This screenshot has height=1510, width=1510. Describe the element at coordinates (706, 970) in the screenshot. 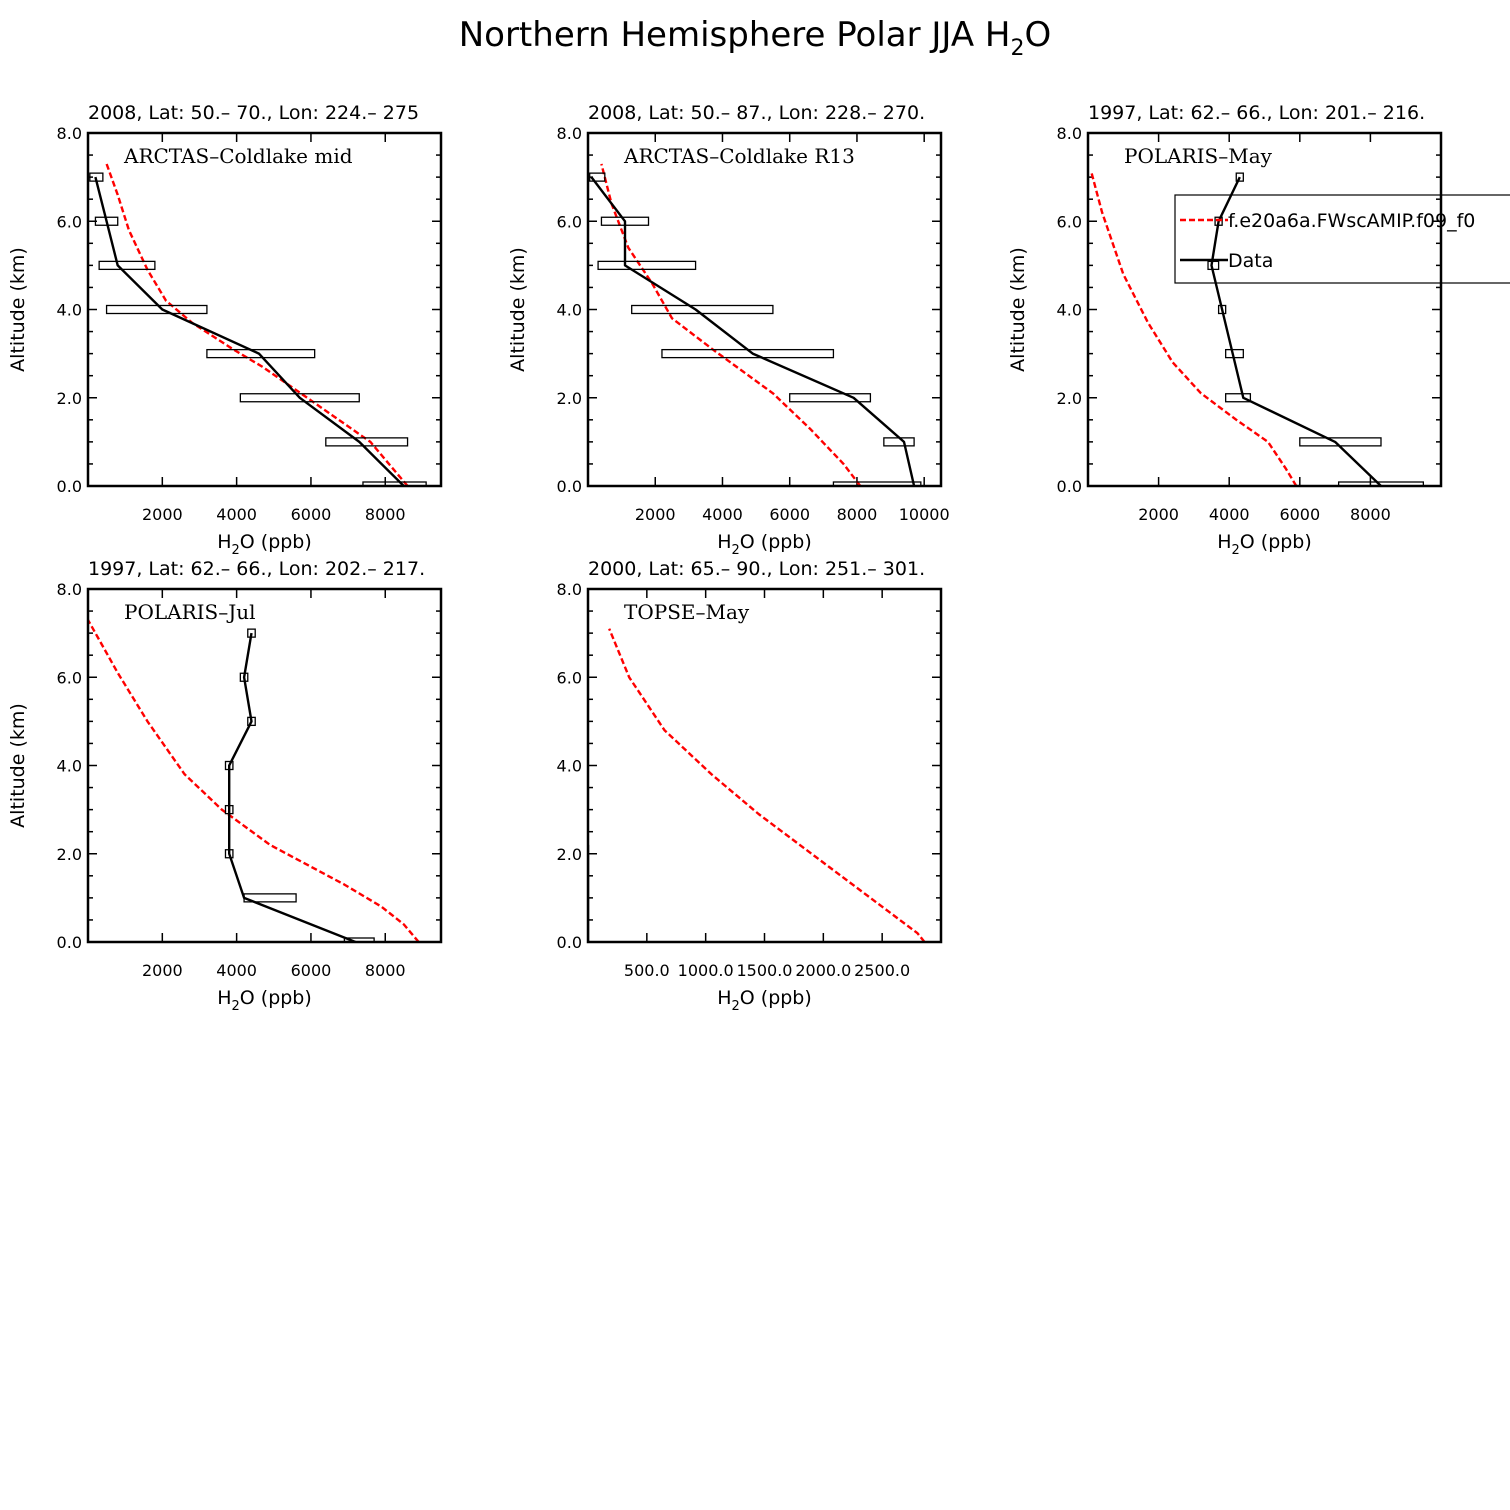

I see `x-tick-label: 1000.0` at that location.